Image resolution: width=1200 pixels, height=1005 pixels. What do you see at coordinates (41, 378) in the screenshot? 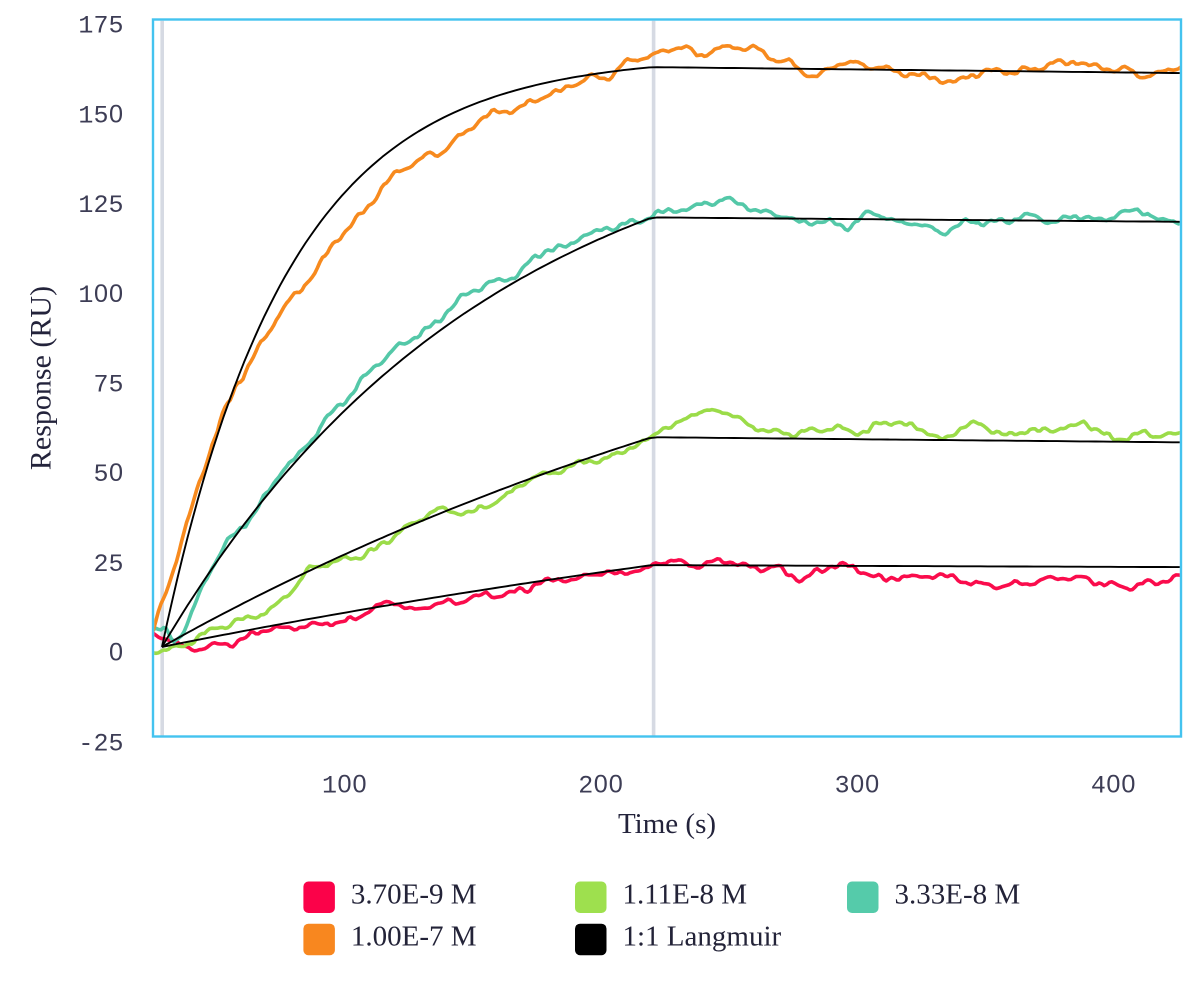
I see `svg-text: Response (RU)` at bounding box center [41, 378].